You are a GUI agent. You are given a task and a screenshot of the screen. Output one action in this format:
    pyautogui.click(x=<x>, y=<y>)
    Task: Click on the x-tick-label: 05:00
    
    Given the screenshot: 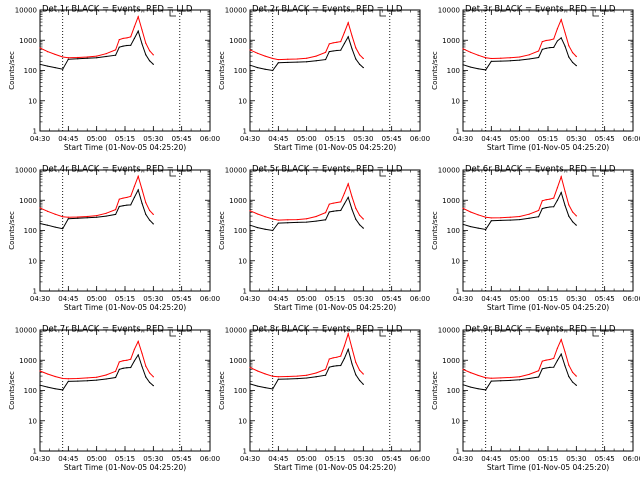 What is the action you would take?
    pyautogui.click(x=520, y=459)
    